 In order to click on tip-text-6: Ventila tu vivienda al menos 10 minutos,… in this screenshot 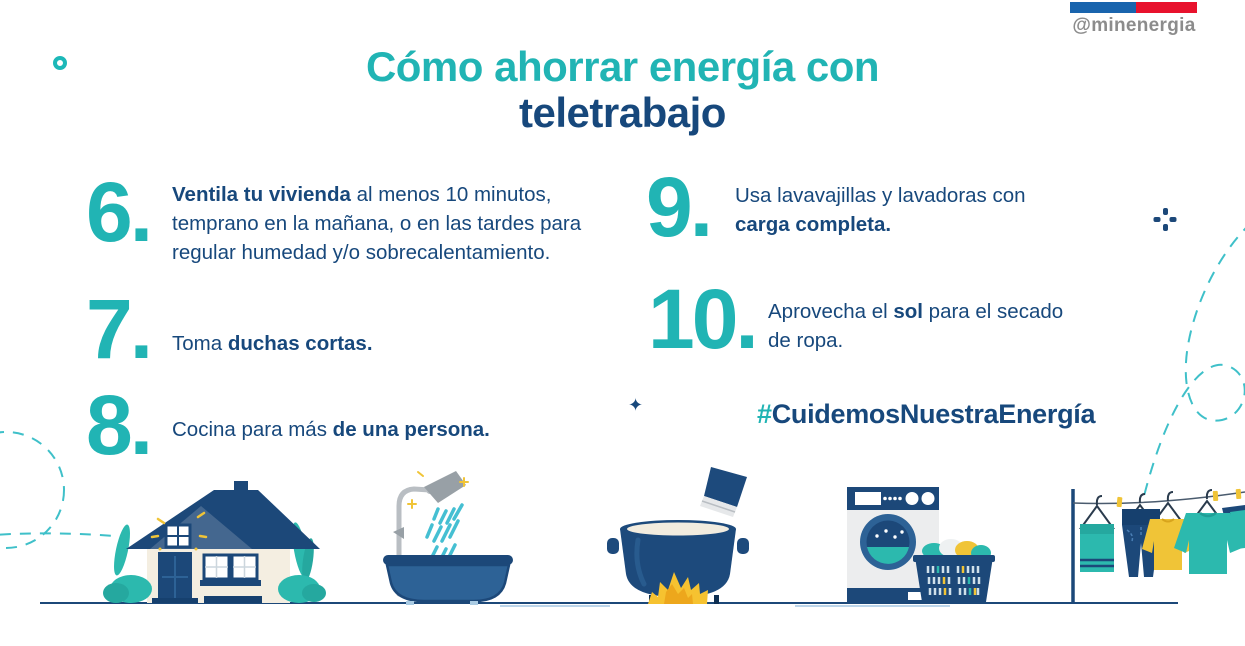, I will do `click(382, 223)`.